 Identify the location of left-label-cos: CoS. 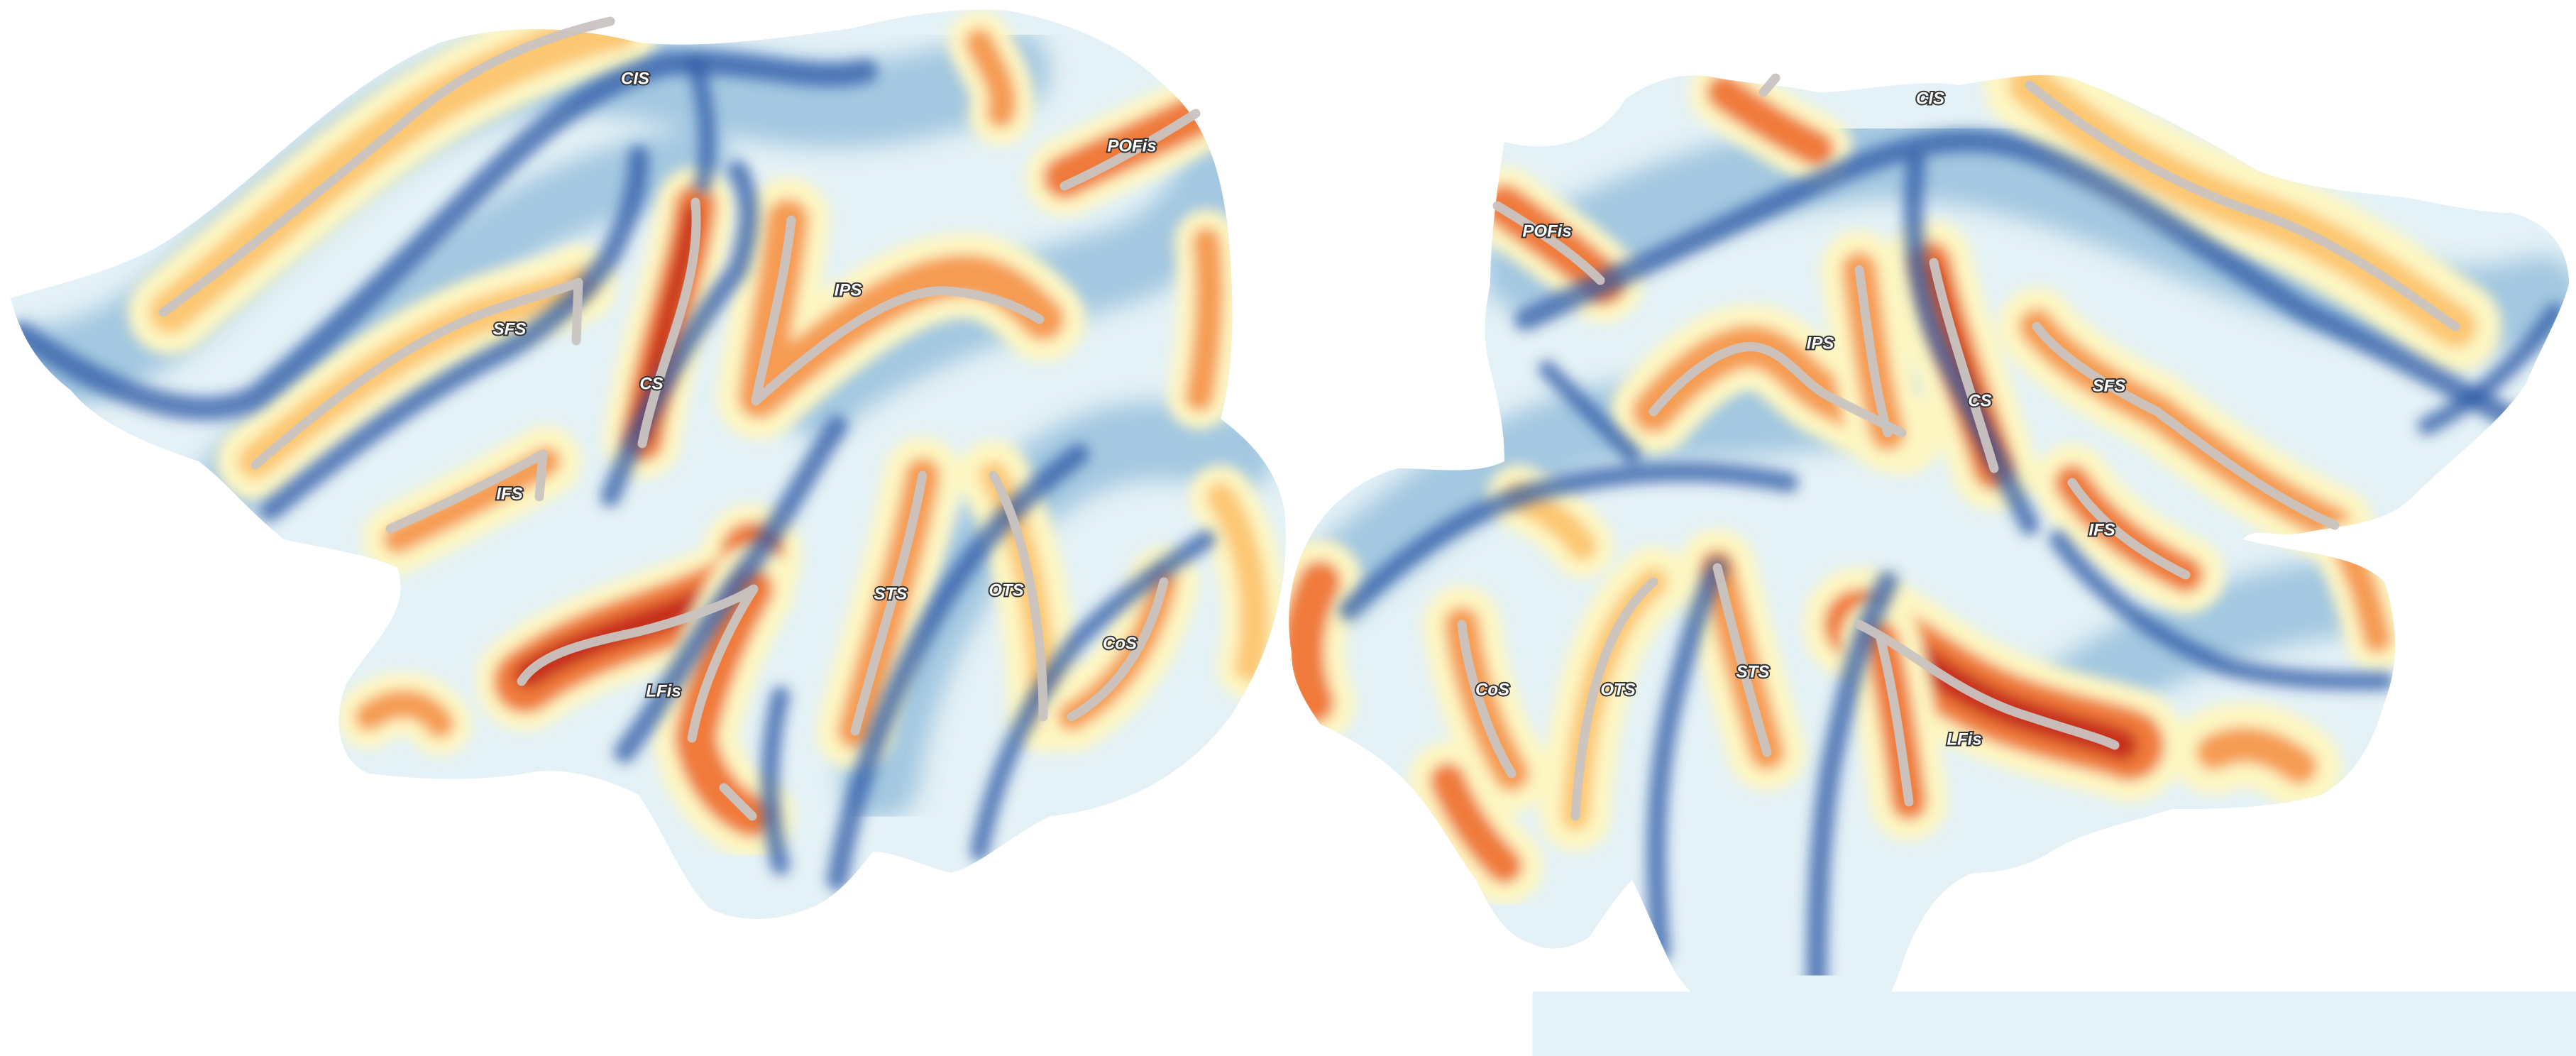
(1120, 643).